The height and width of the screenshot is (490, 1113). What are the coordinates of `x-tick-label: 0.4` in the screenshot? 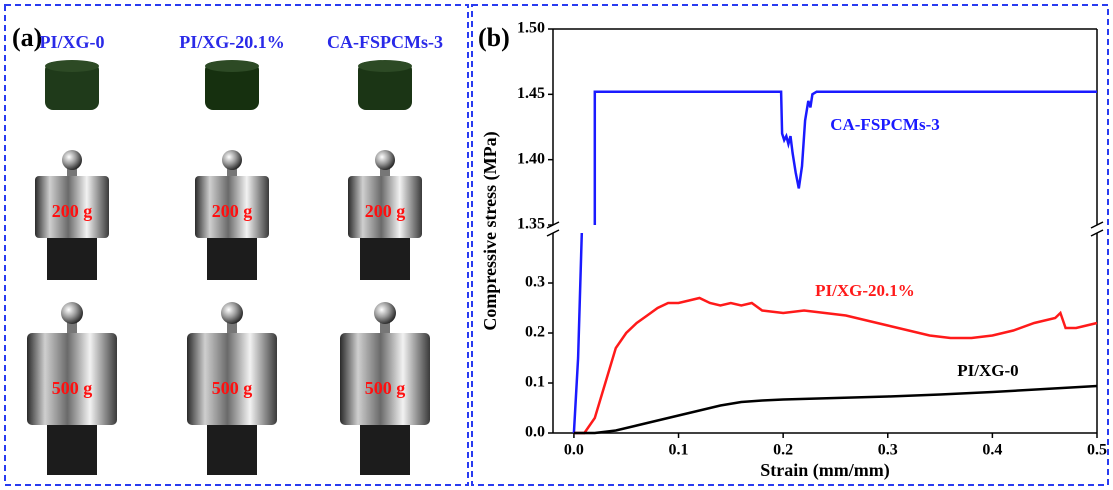 It's located at (992, 450).